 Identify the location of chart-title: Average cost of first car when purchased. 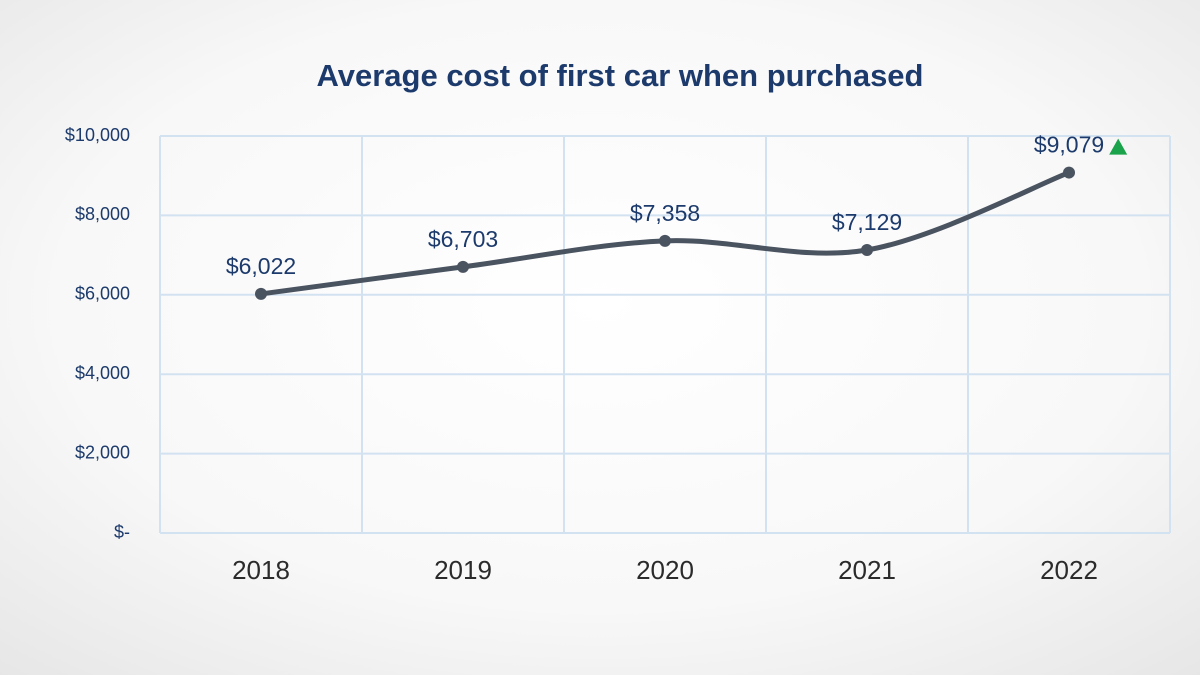
(620, 75).